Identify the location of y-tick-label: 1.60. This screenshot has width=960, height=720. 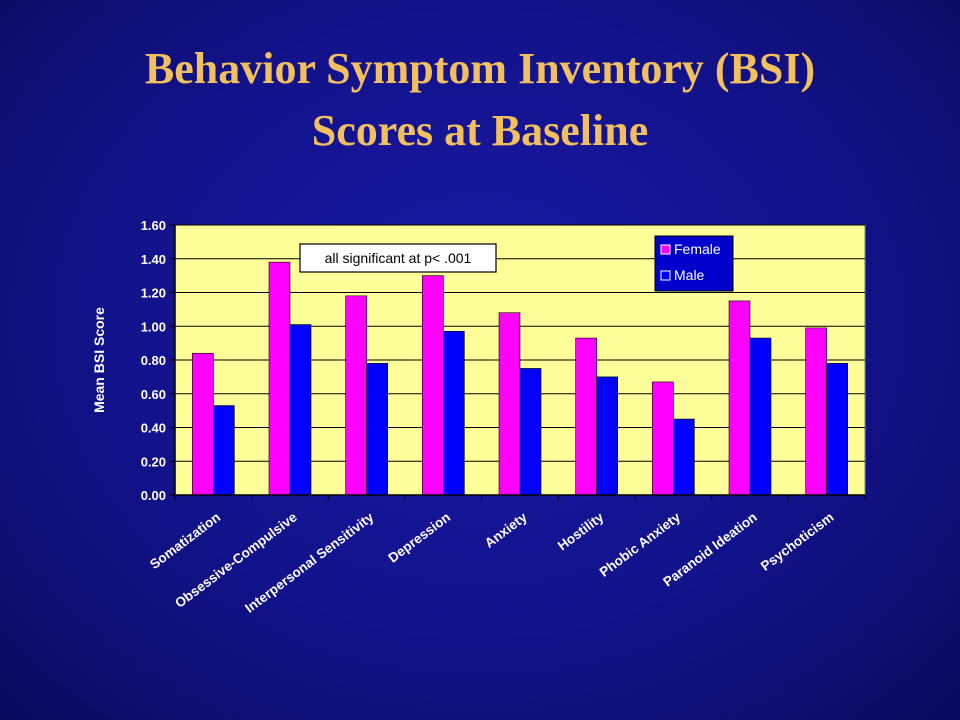
(153, 225).